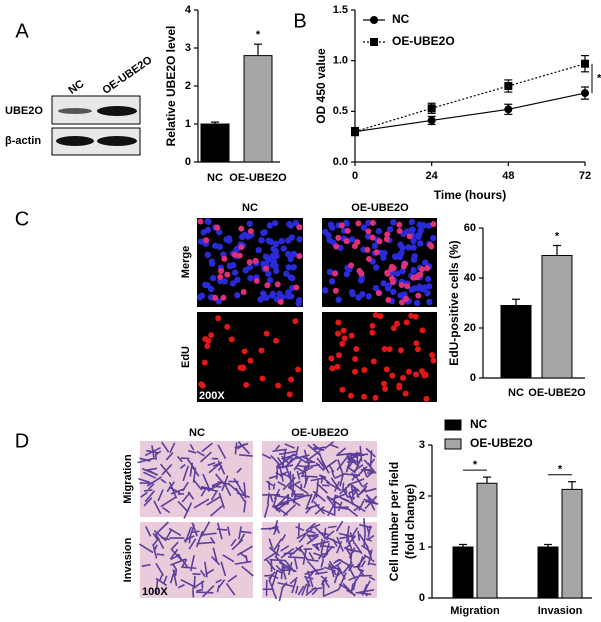  Describe the element at coordinates (321, 86) in the screenshot. I see `y-axis-label: OD 450 value` at that location.